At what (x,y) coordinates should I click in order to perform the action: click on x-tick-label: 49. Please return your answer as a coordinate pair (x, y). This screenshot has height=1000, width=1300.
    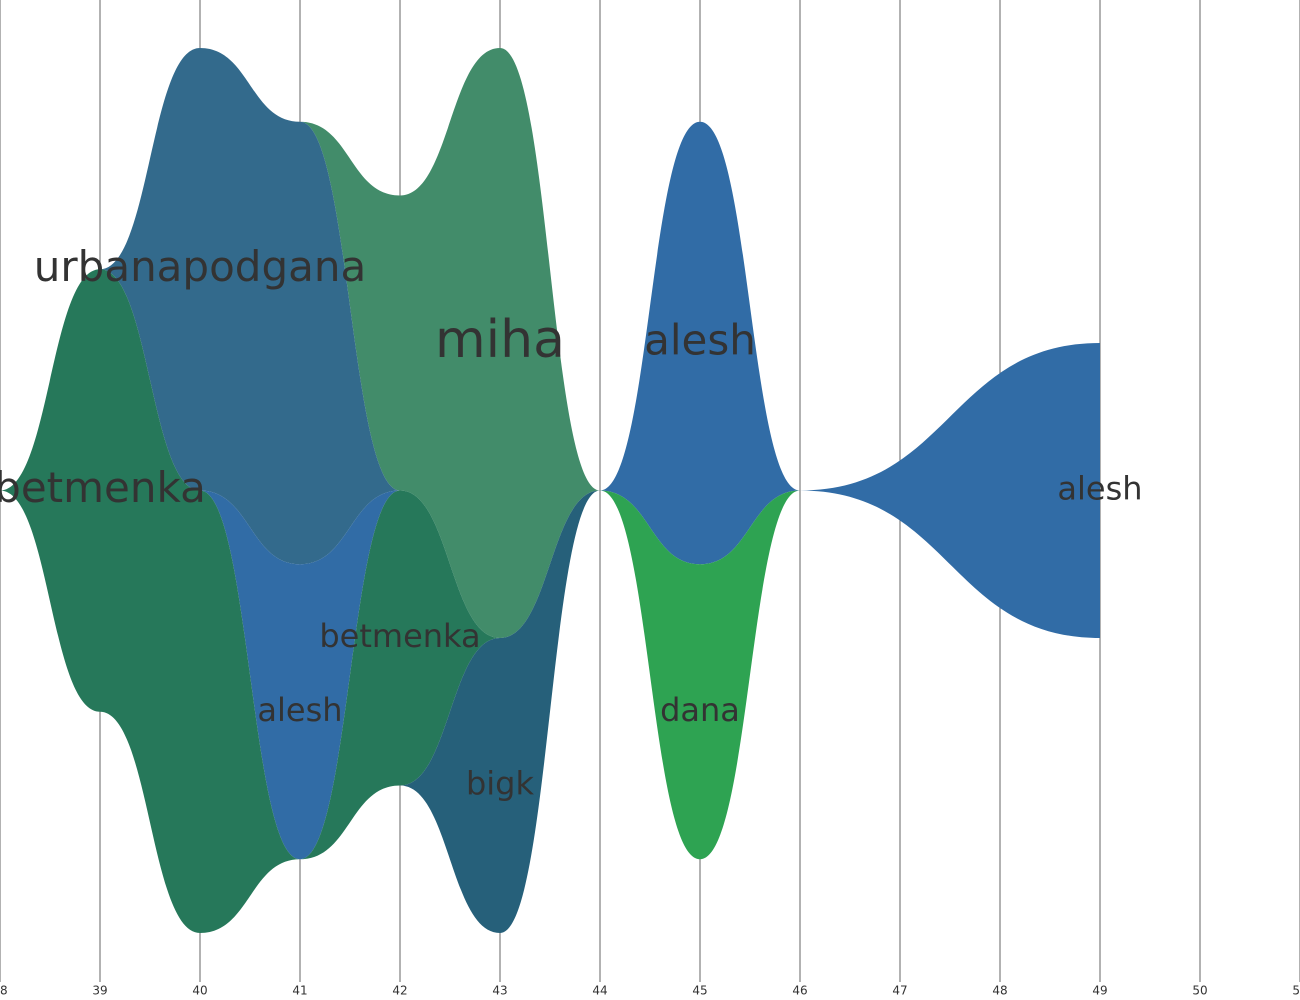
    Looking at the image, I should click on (1099, 991).